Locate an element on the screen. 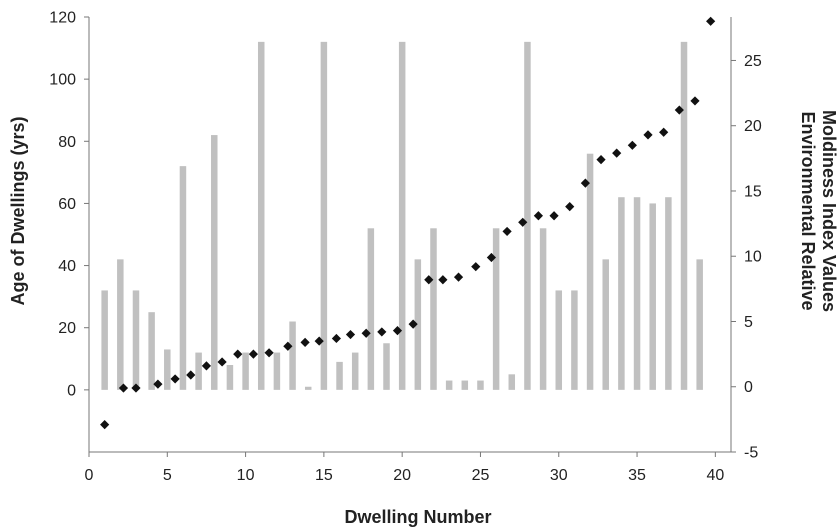 The width and height of the screenshot is (838, 531). y2-tick-label: -5 is located at coordinates (751, 453).